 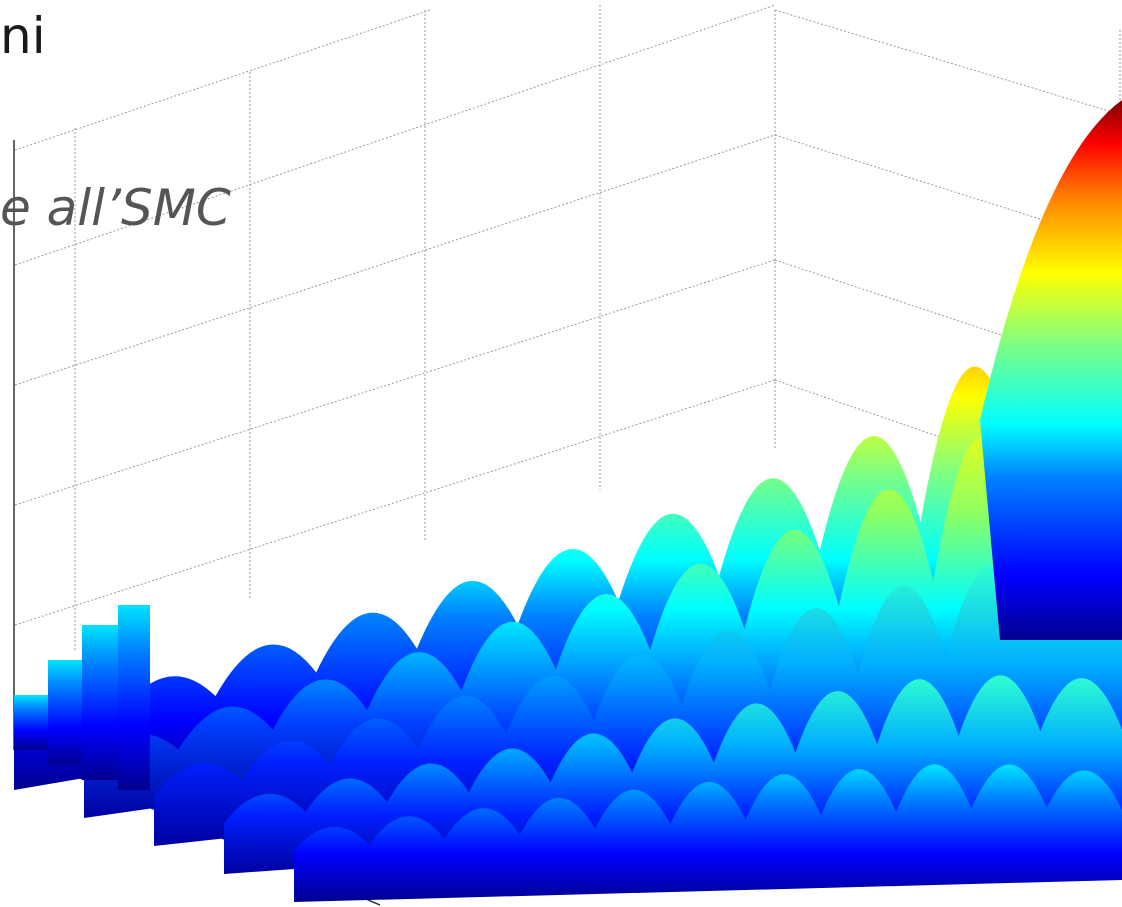 I want to click on surface-peak, so click(x=1051, y=370).